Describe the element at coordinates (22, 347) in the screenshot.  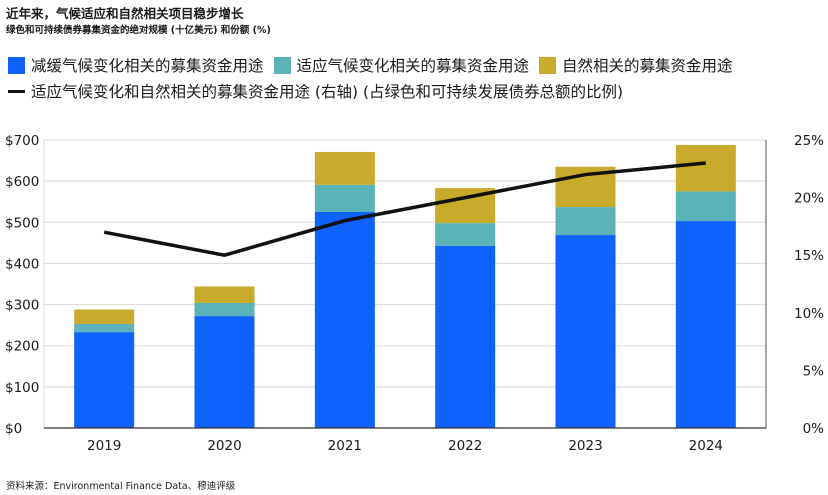
I see `y-tick-label: $200` at that location.